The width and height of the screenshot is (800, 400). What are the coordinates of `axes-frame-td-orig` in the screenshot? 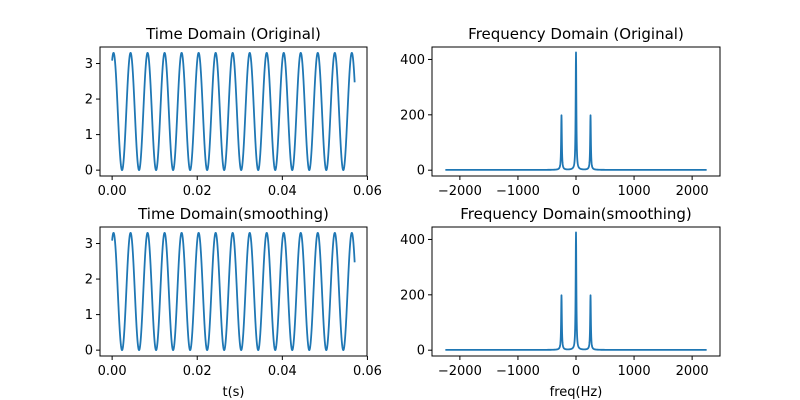 It's located at (233, 111).